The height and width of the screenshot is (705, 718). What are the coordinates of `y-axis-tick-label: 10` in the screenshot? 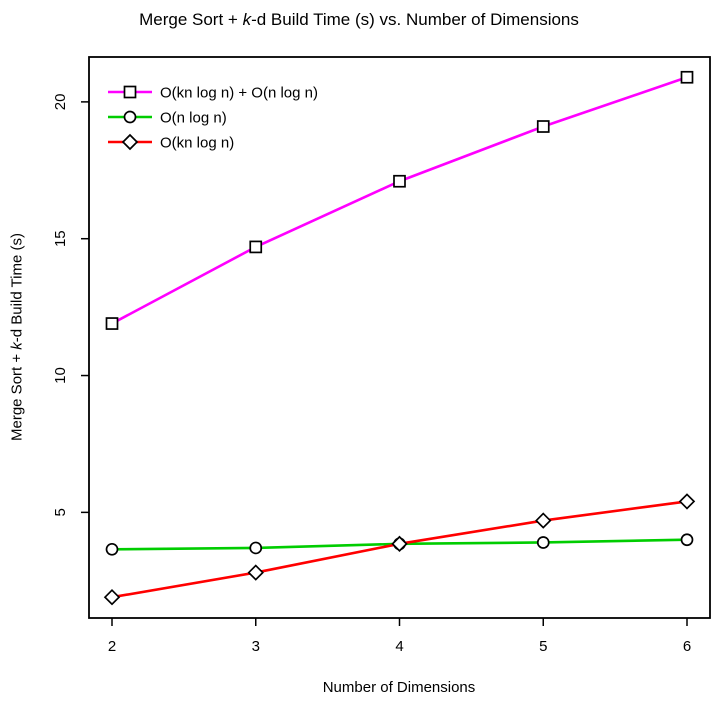 It's located at (60, 375).